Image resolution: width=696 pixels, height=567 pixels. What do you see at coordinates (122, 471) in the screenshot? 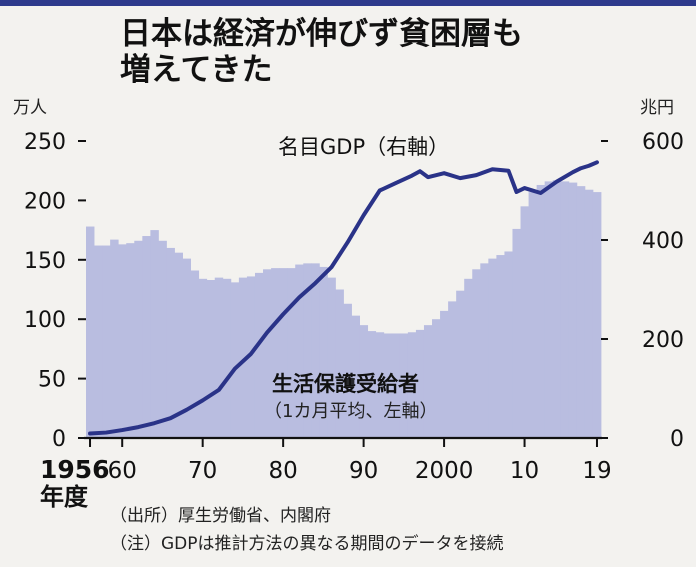
I see `x-tick-label: 60` at bounding box center [122, 471].